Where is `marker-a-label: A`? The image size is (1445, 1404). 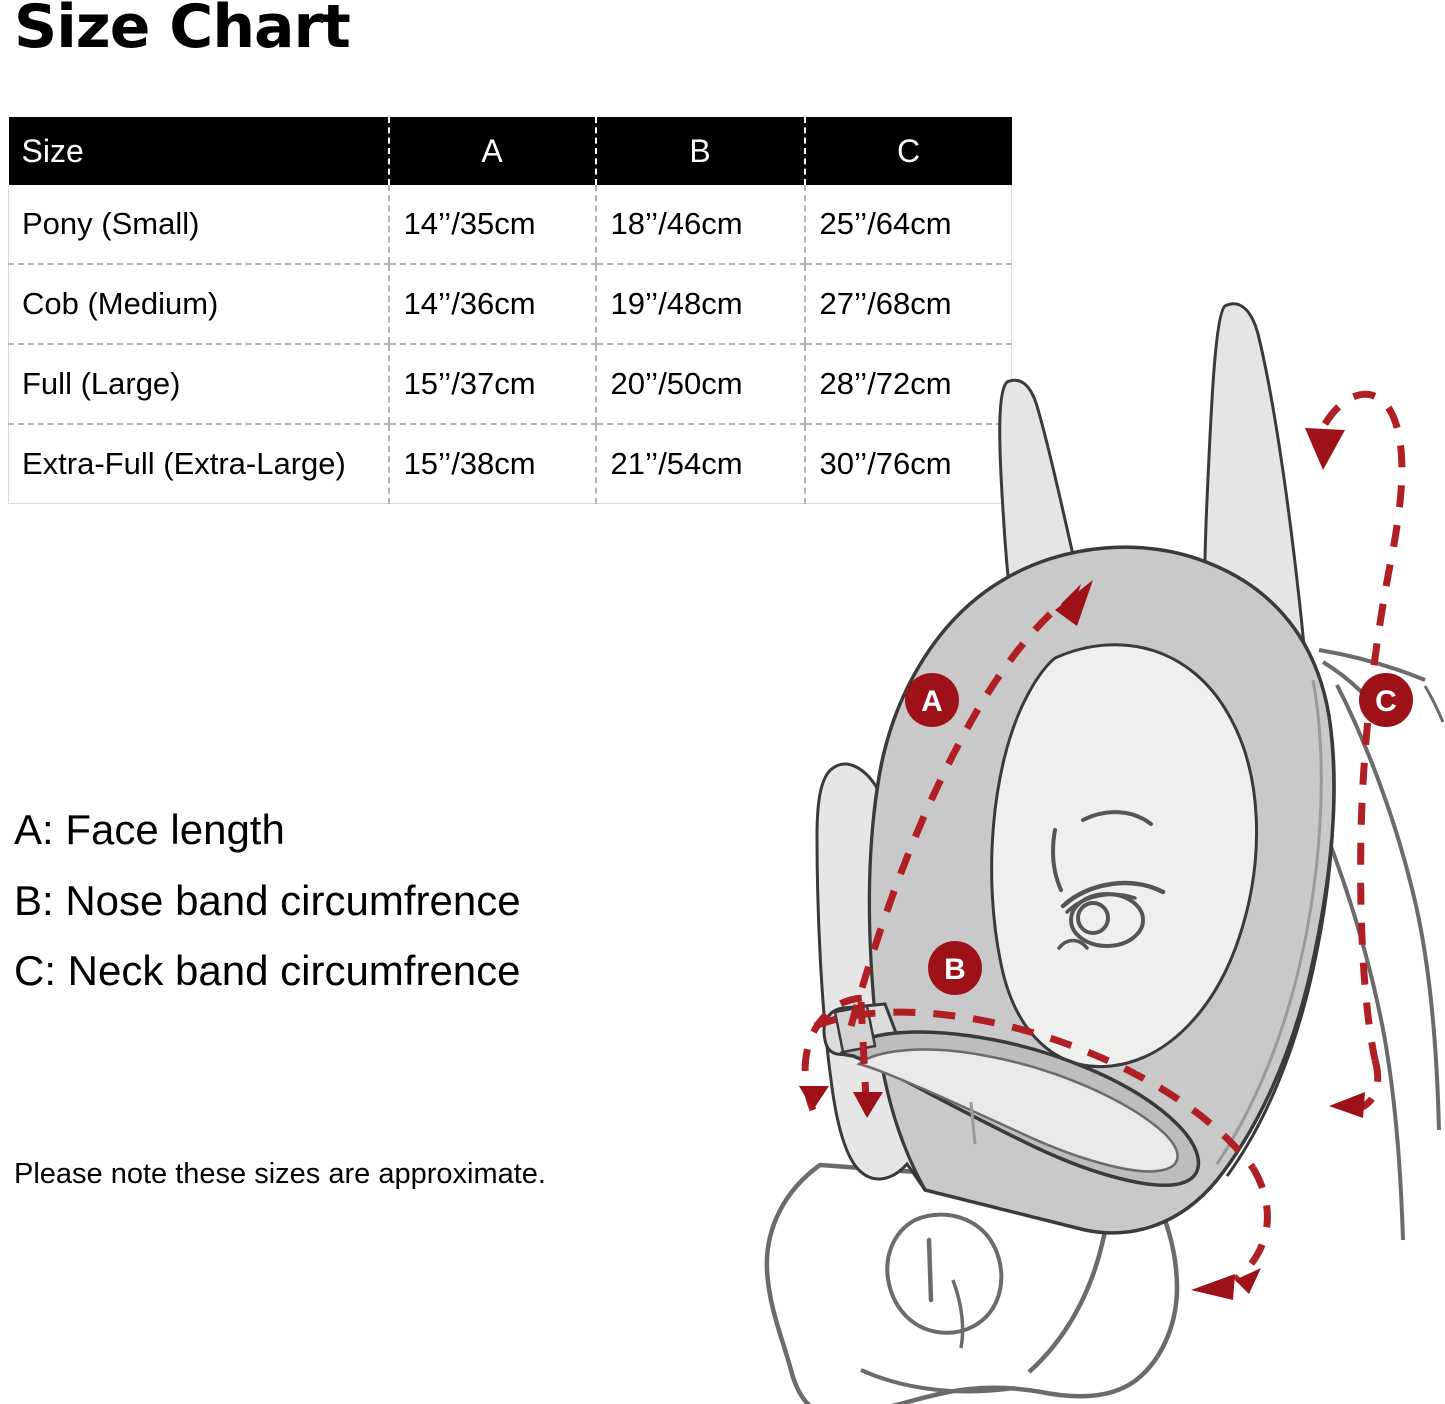 marker-a-label: A is located at coordinates (932, 701).